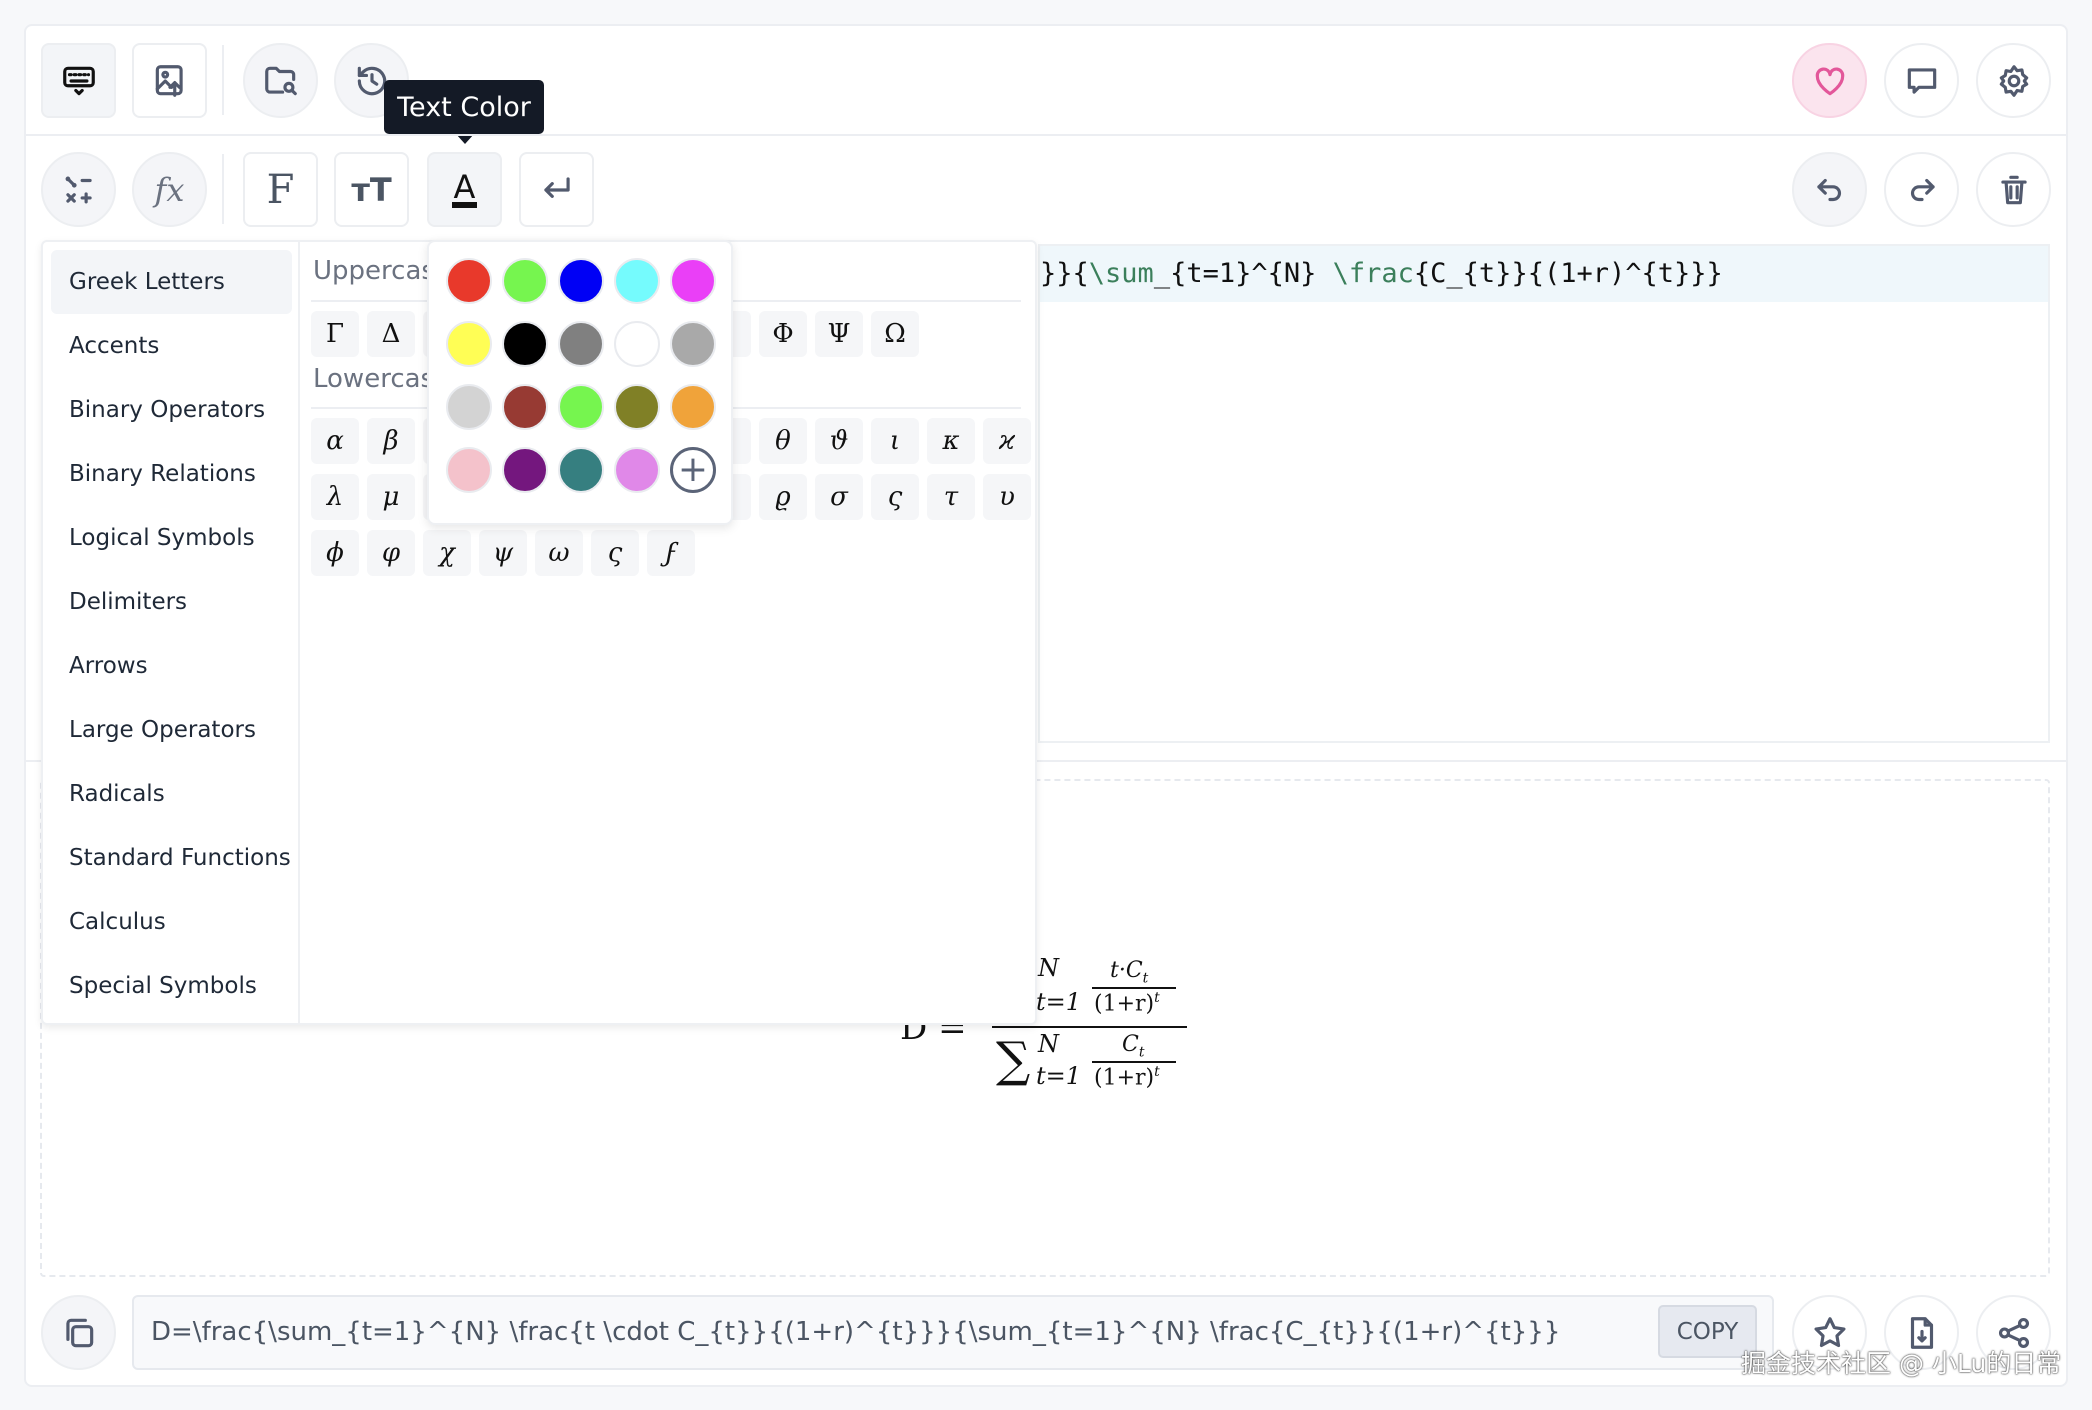  I want to click on code-token: }}{, so click(1064, 273).